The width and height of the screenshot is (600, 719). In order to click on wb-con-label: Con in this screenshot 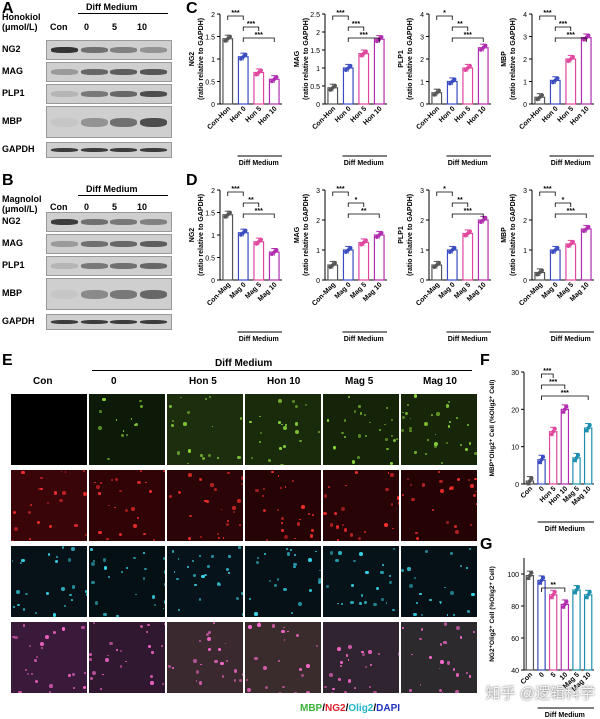, I will do `click(59, 27)`.